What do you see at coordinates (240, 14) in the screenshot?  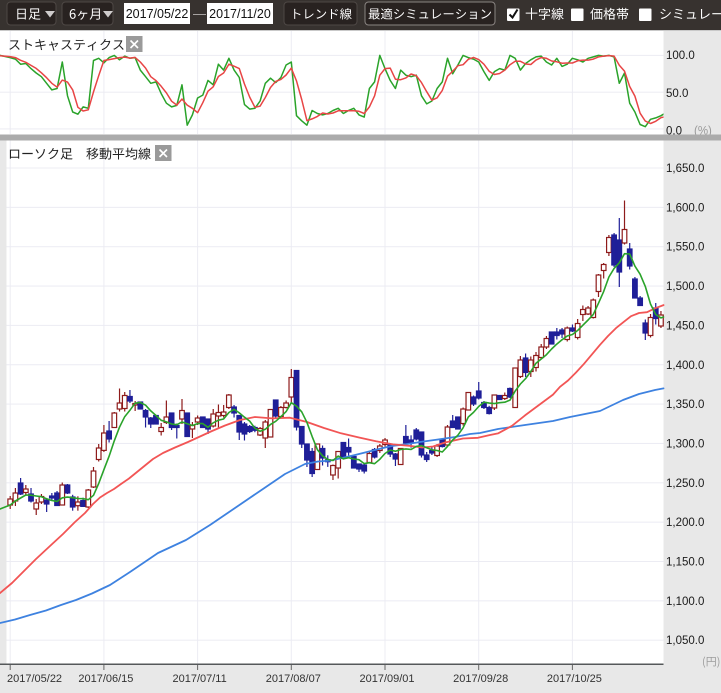 I see `svg-text: 2017/11/20` at bounding box center [240, 14].